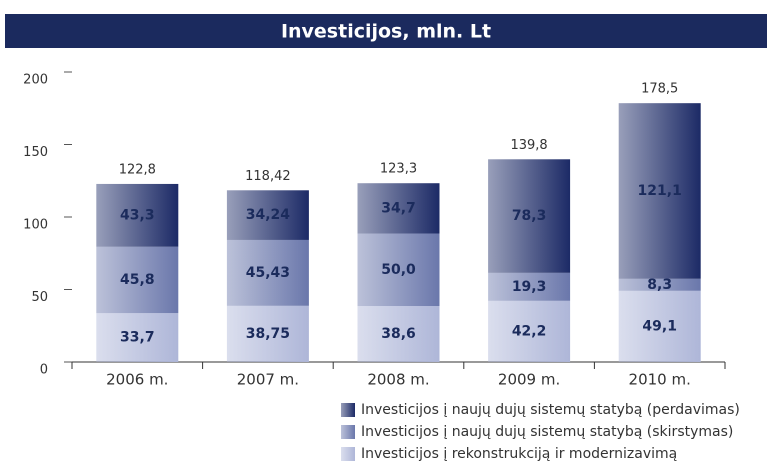 The height and width of the screenshot is (472, 772). I want to click on value-label: 50,0, so click(398, 270).